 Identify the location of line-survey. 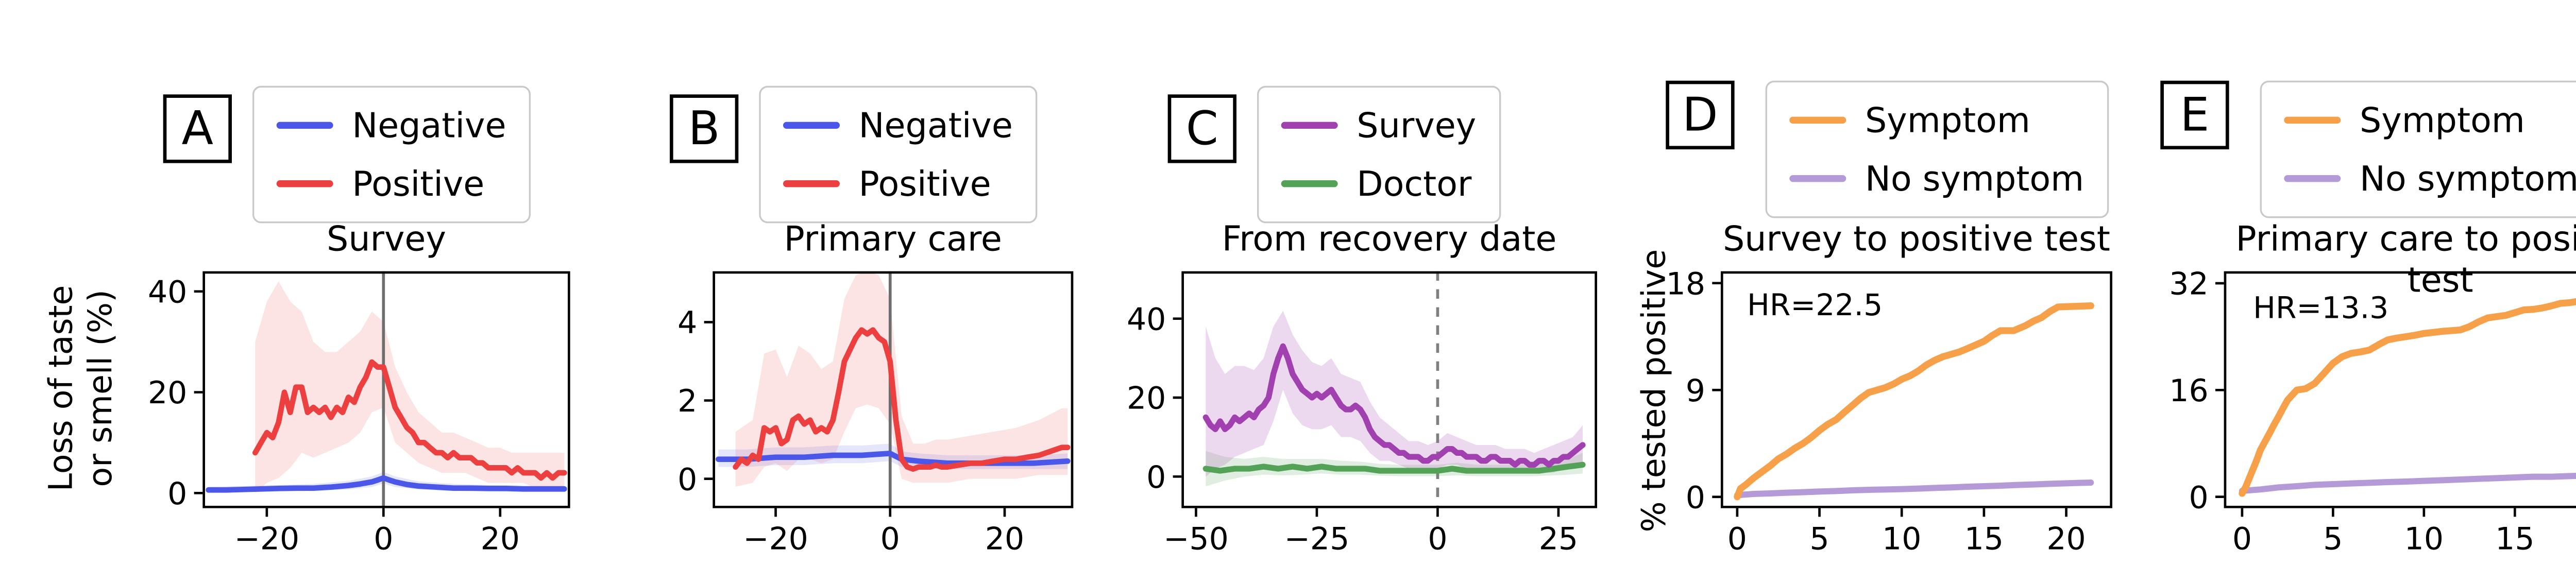
(1394, 405).